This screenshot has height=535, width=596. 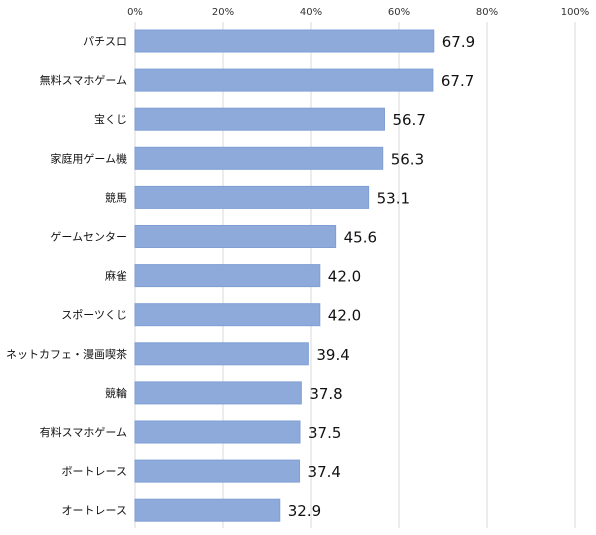 I want to click on value-label: 37.8, so click(x=325, y=394).